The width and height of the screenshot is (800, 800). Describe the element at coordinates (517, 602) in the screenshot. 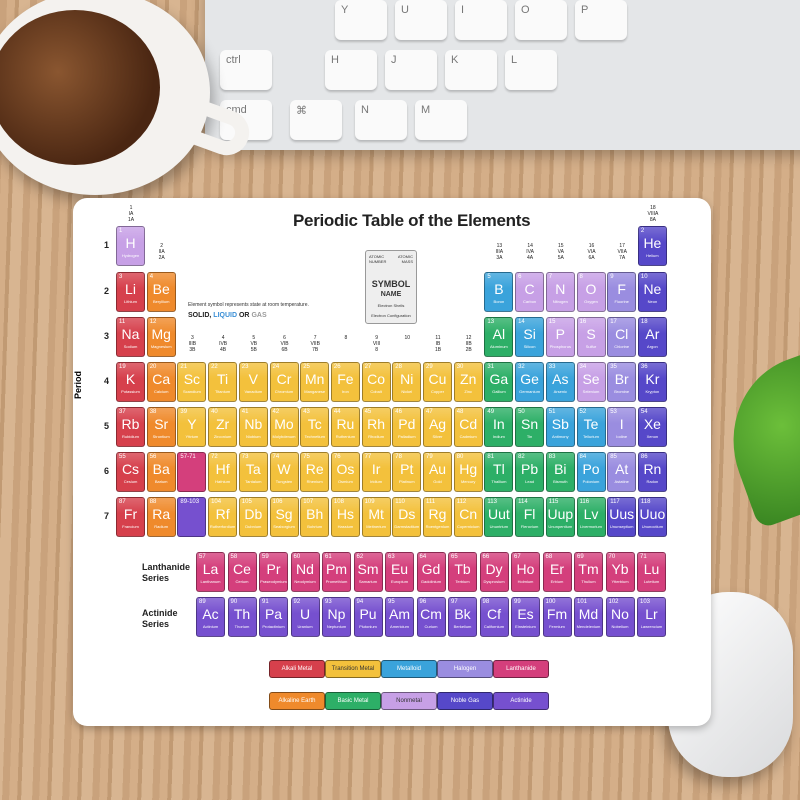

I see `atomic-number: 99` at that location.